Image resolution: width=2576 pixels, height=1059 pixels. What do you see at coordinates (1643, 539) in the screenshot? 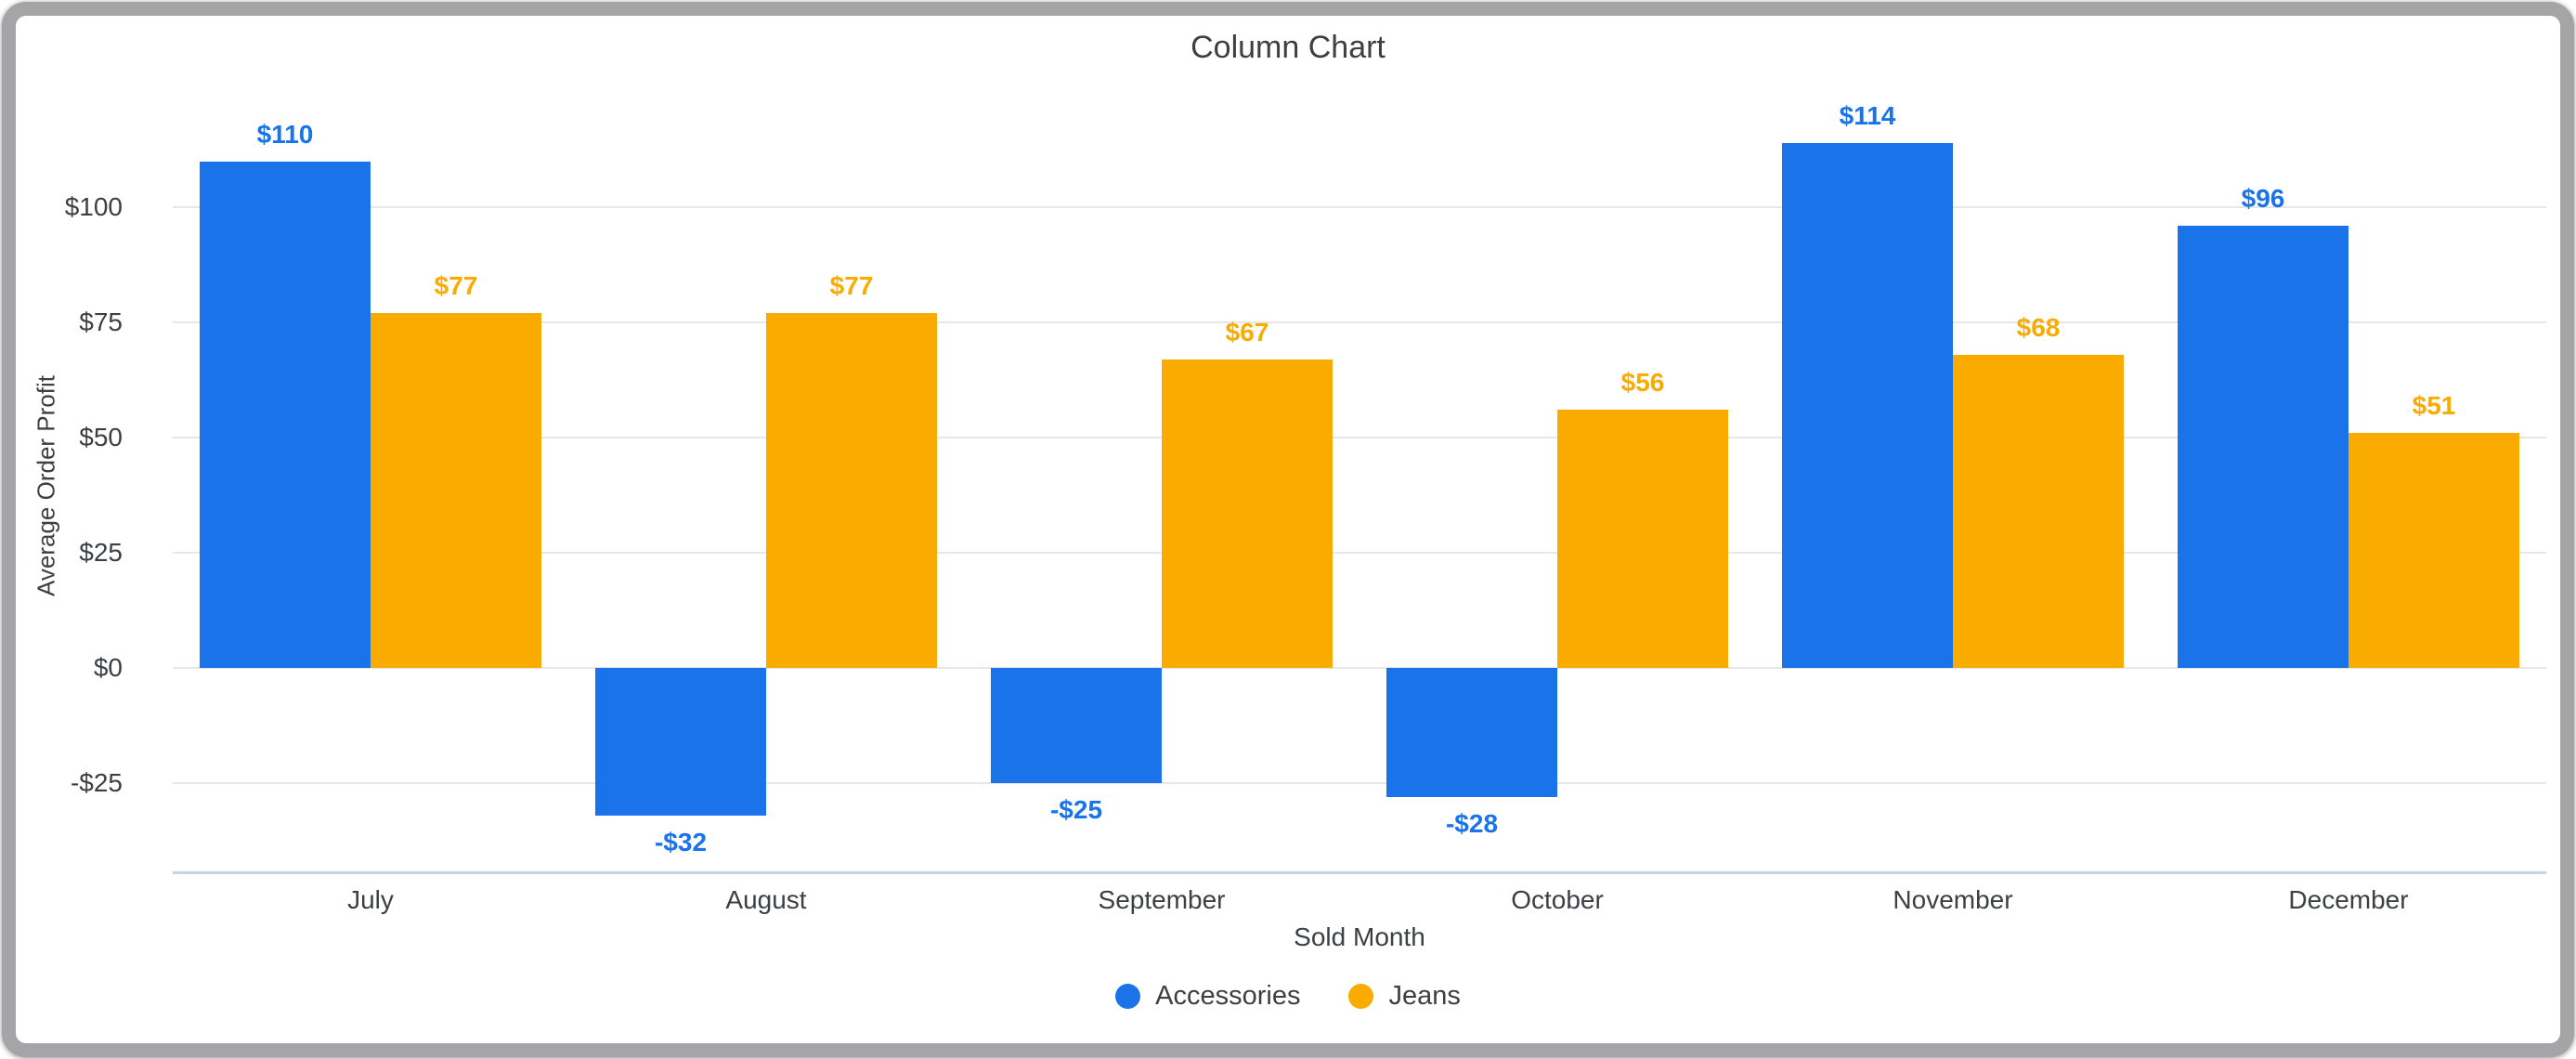
I see `bar-jeans-october` at bounding box center [1643, 539].